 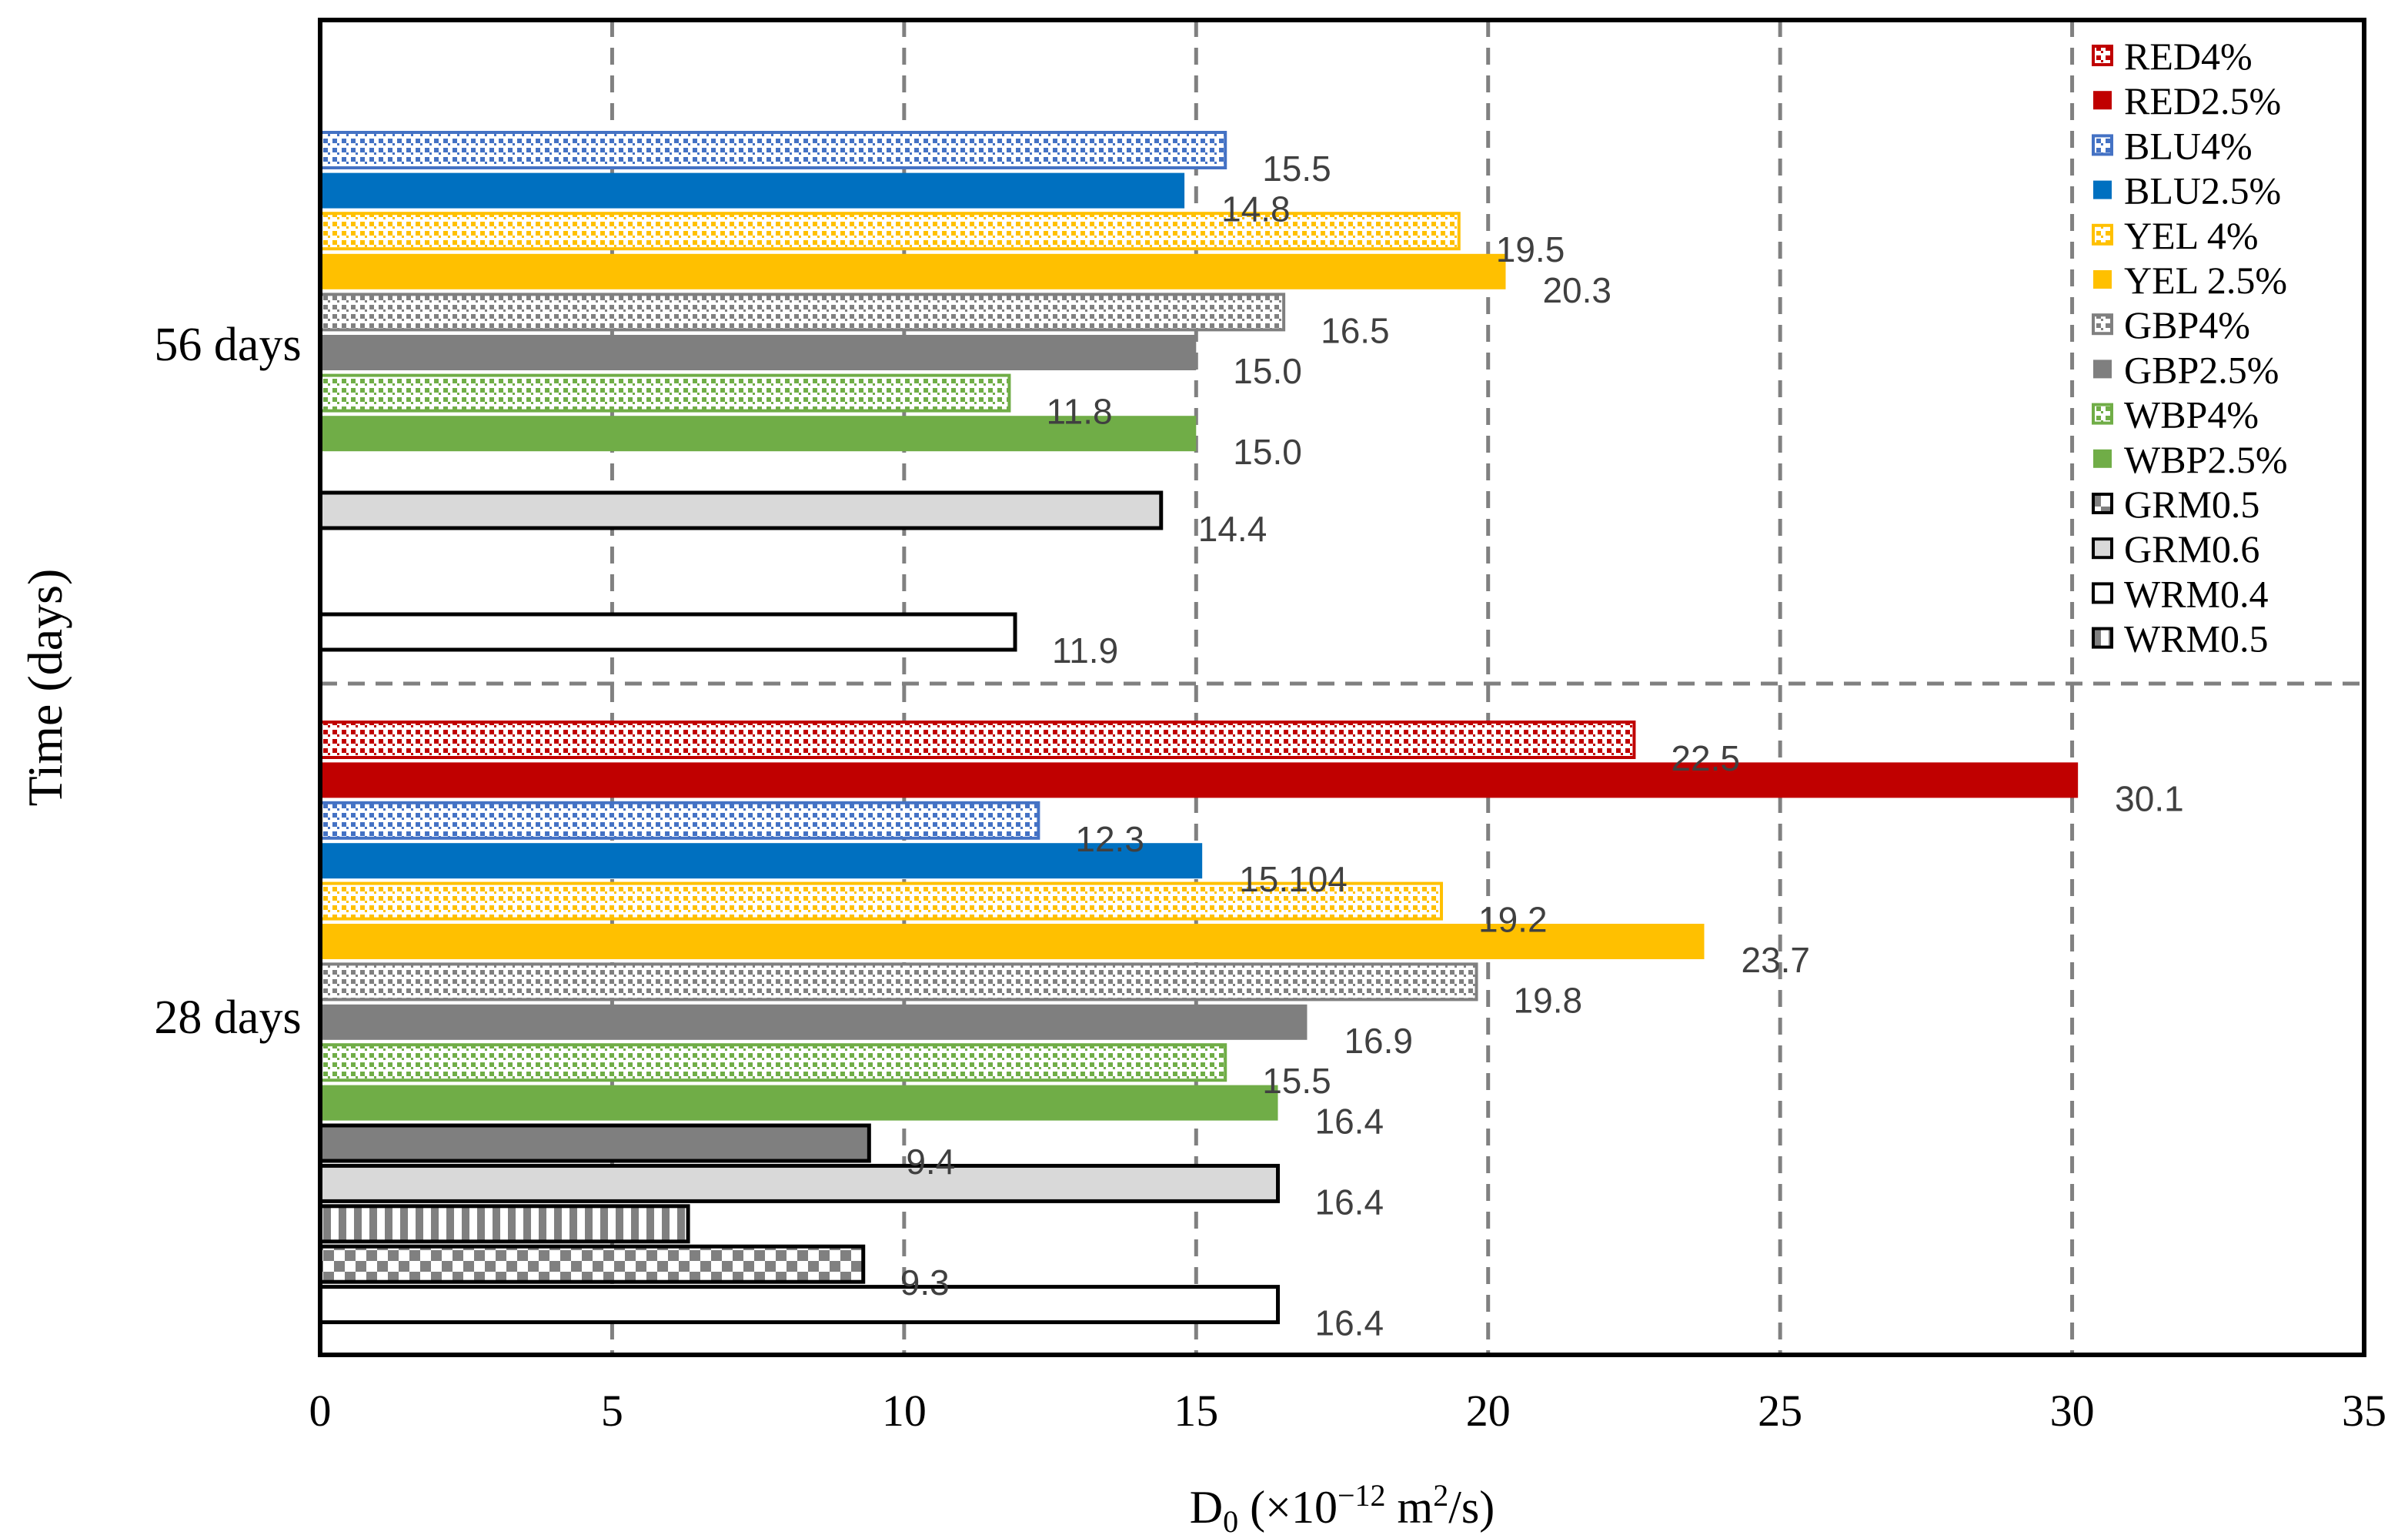 I want to click on legend-label-blu4: BLU4%, so click(x=2188, y=145).